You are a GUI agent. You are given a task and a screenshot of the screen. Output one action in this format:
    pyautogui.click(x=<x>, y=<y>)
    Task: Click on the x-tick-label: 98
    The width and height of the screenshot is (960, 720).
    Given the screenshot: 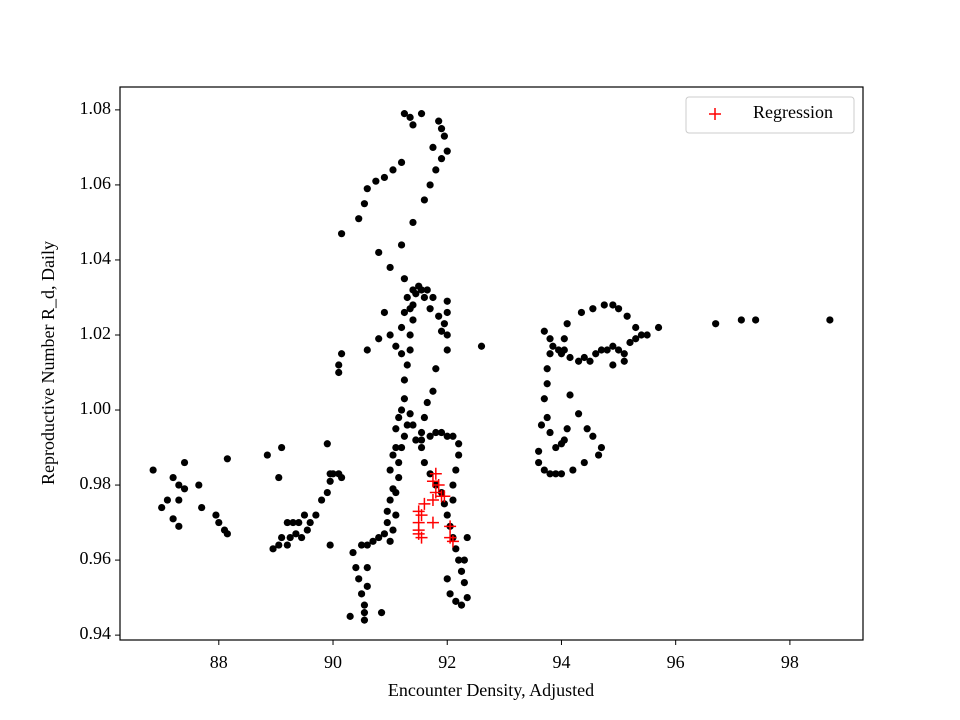 What is the action you would take?
    pyautogui.click(x=790, y=662)
    